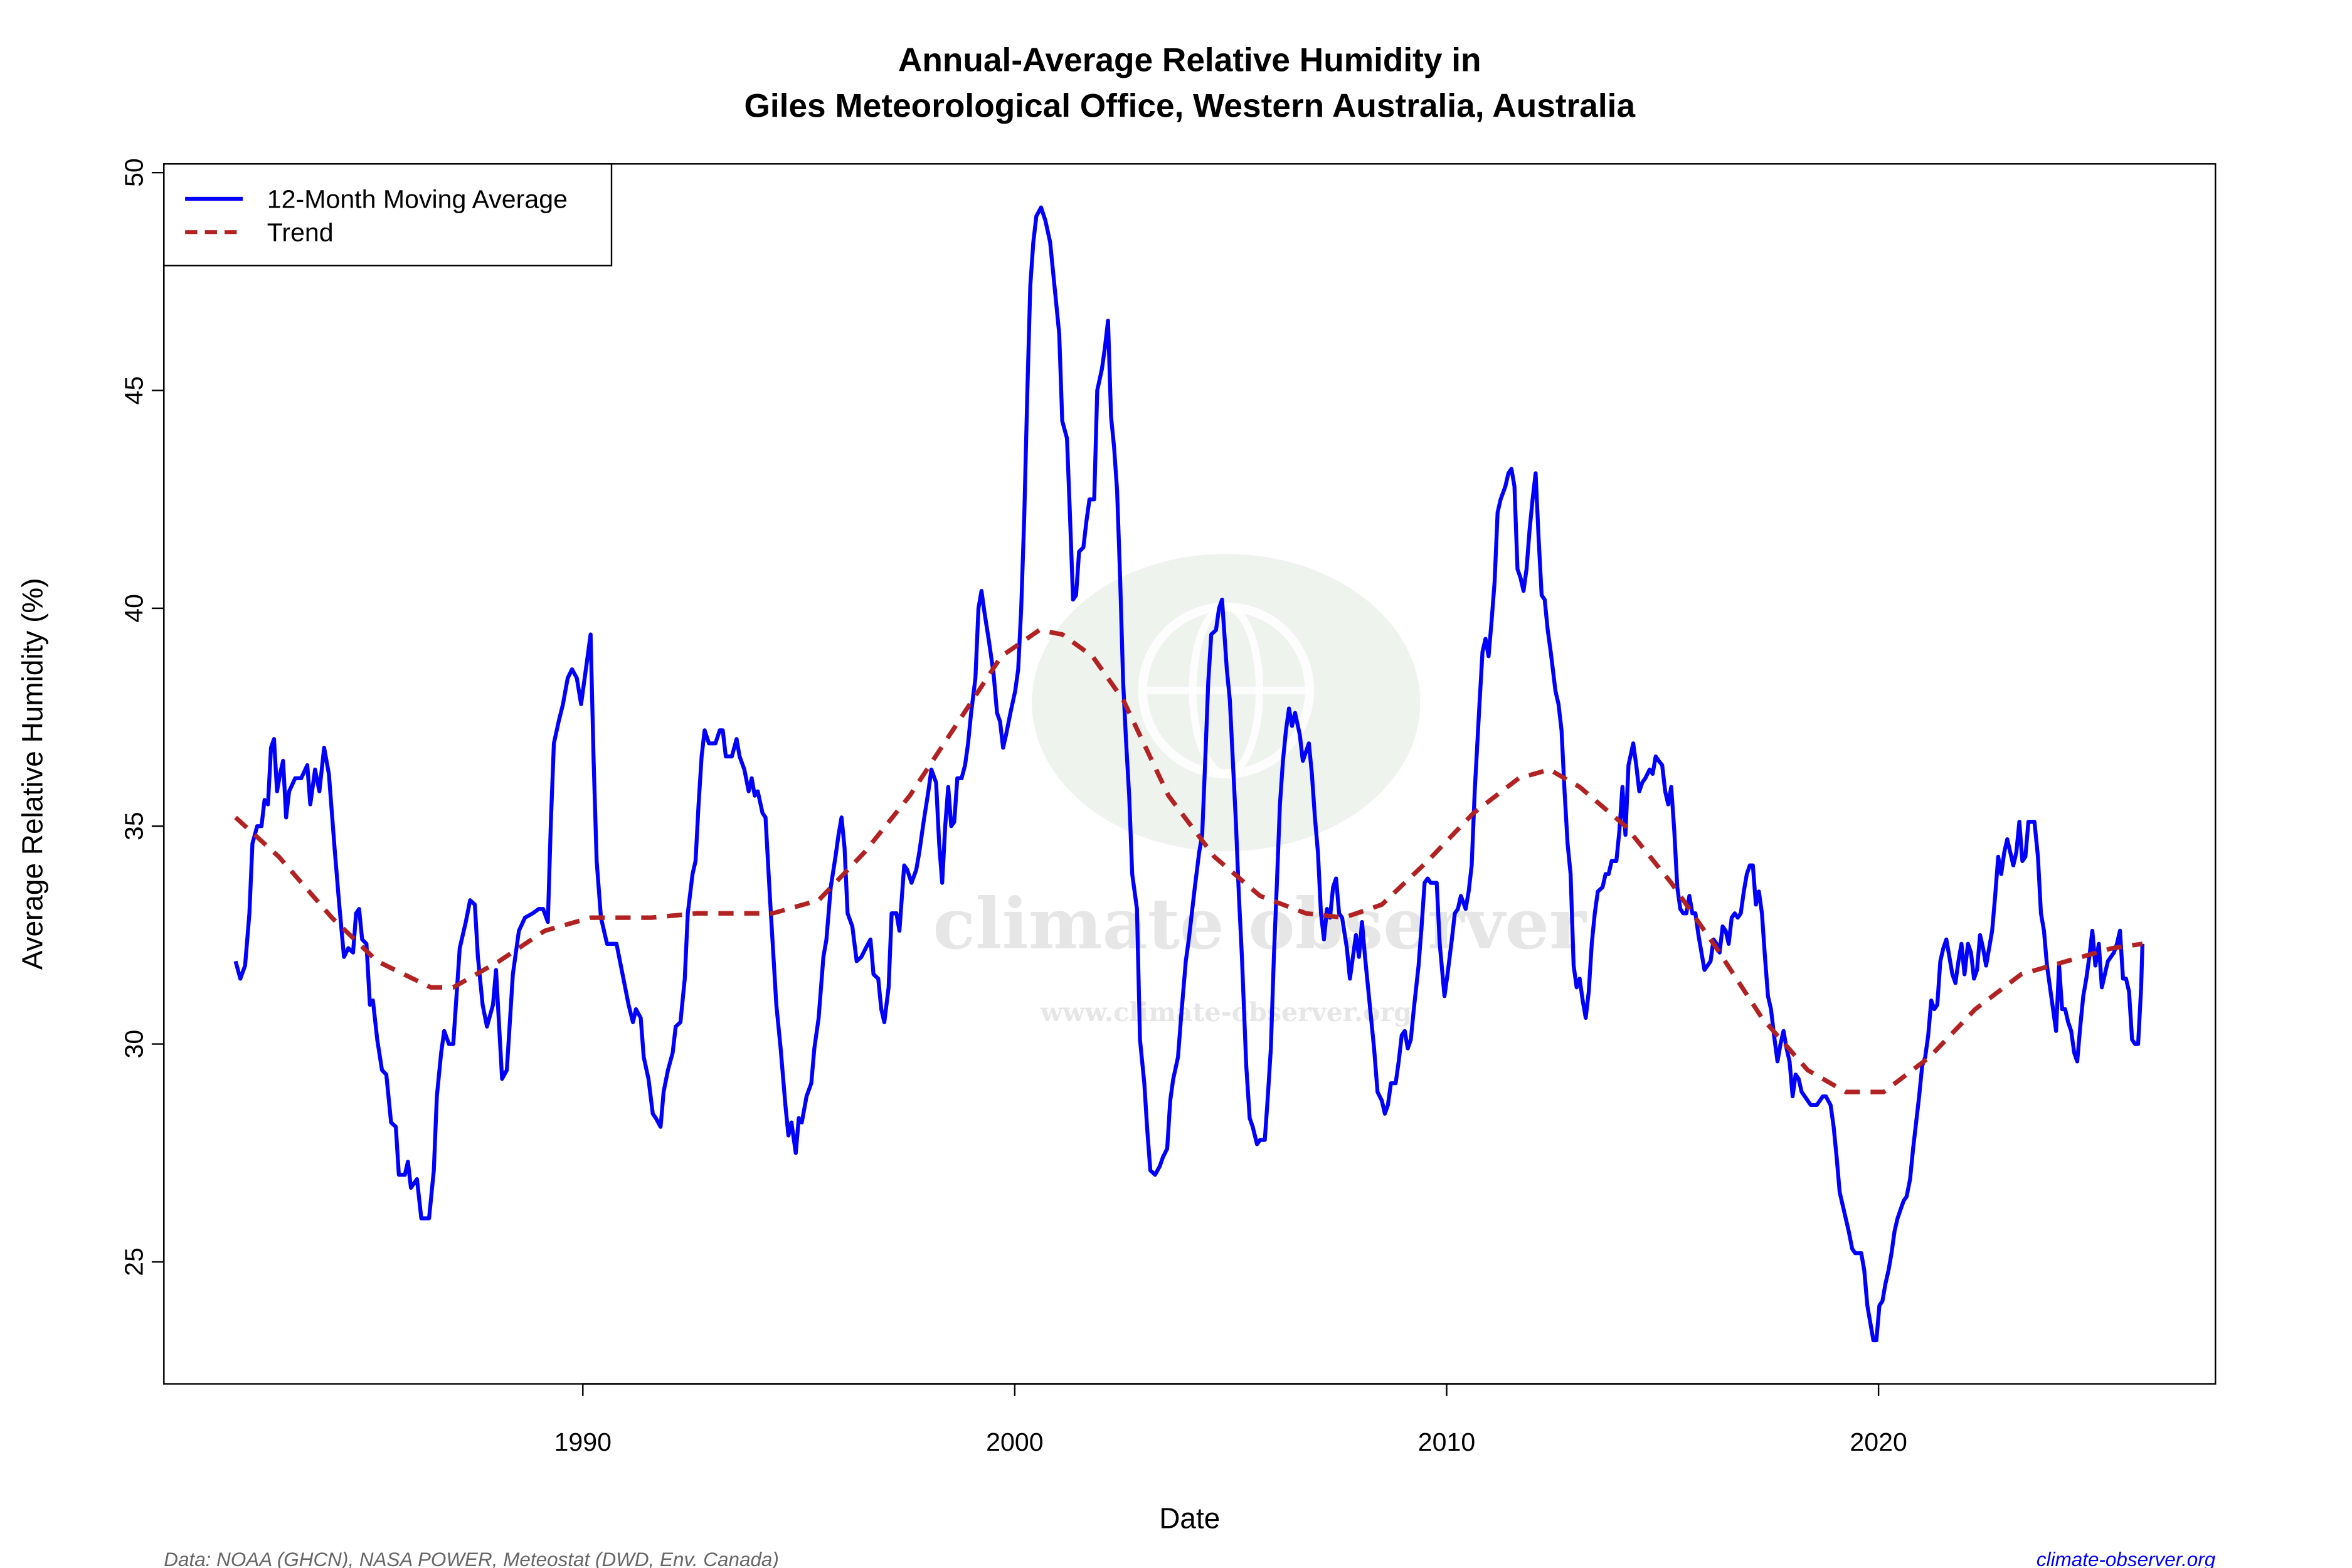  Describe the element at coordinates (388, 215) in the screenshot. I see `legend: 12-Month Moving Average Trend` at that location.